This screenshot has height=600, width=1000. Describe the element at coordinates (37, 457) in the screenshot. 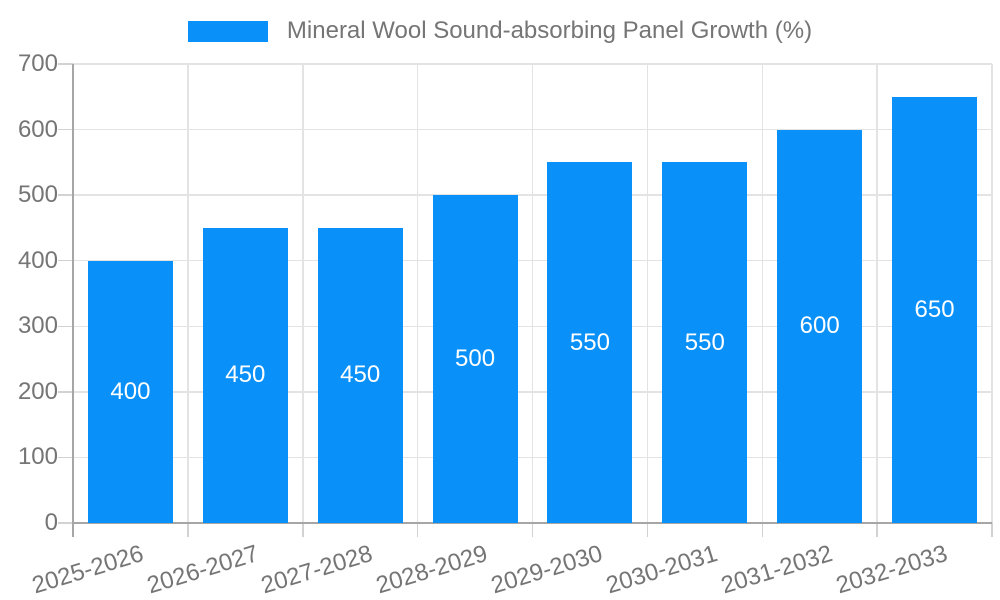

I see `y-axis-tick-label: 100` at that location.